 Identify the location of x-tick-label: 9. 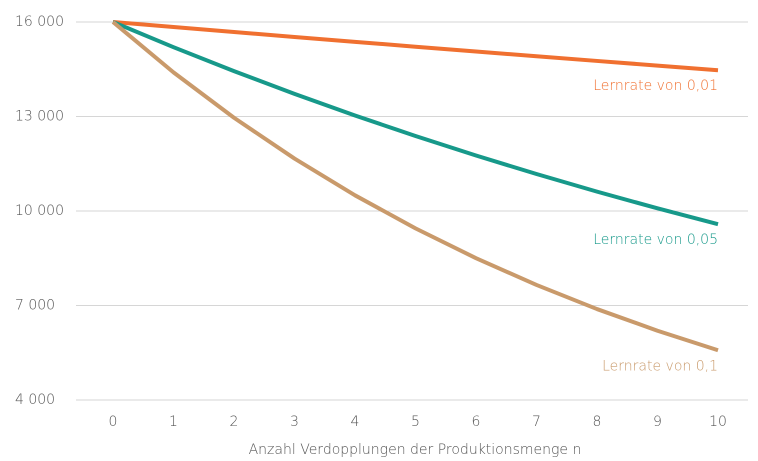
(657, 422).